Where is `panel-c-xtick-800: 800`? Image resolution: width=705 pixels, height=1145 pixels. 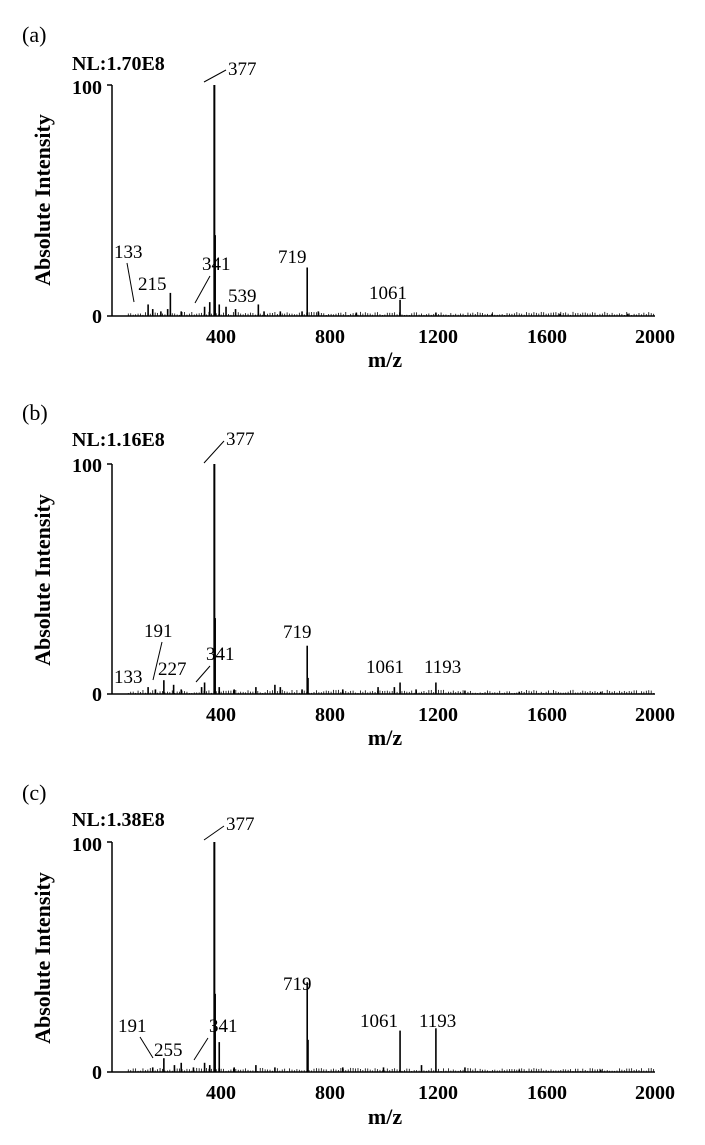
panel-c-xtick-800: 800 is located at coordinates (330, 1093).